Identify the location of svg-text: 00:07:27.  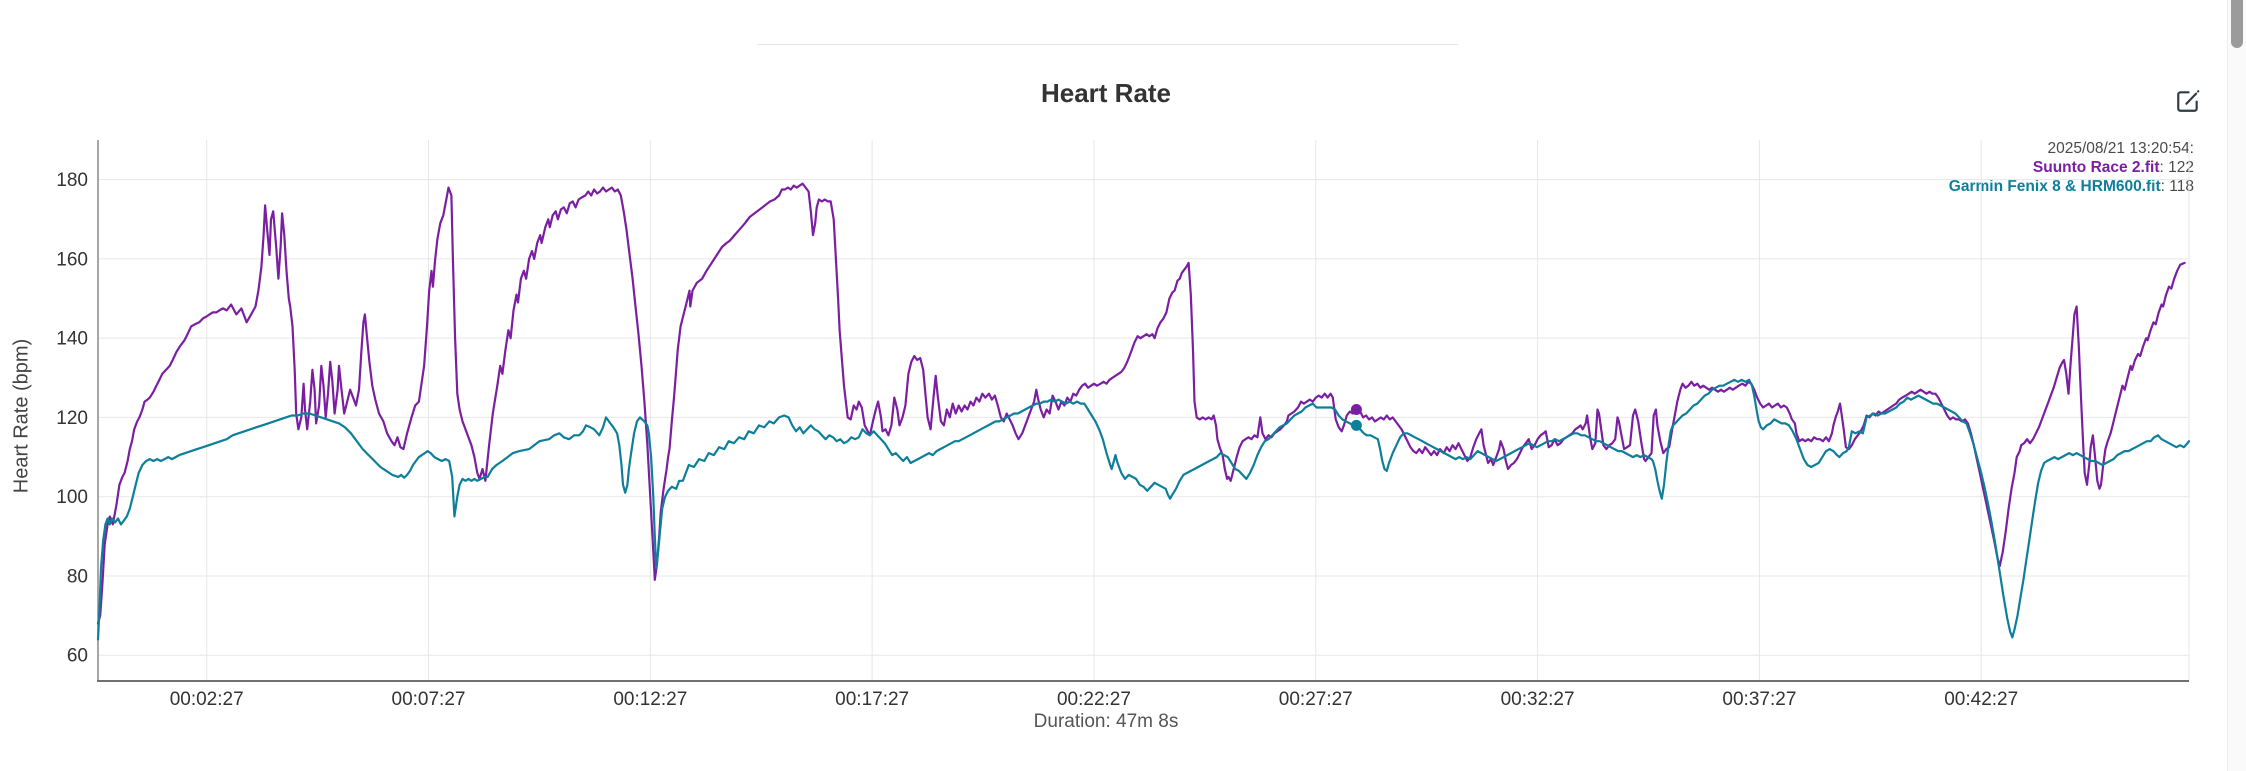
(429, 699).